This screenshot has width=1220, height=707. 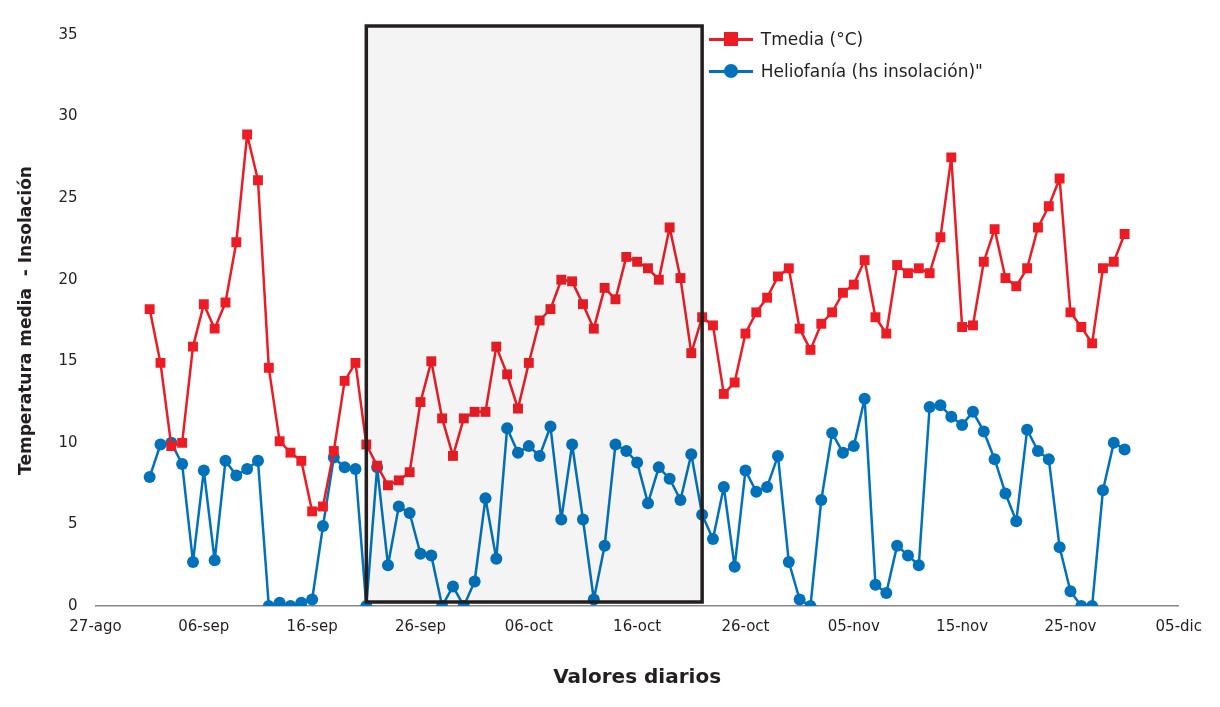 I want to click on x-tick-label: 06-oct, so click(x=528, y=625).